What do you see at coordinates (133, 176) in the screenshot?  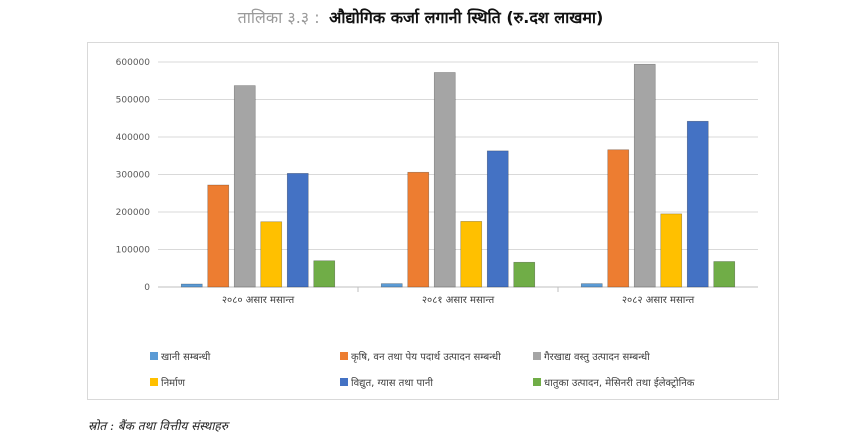 I see `y-tick-label: 300000` at bounding box center [133, 176].